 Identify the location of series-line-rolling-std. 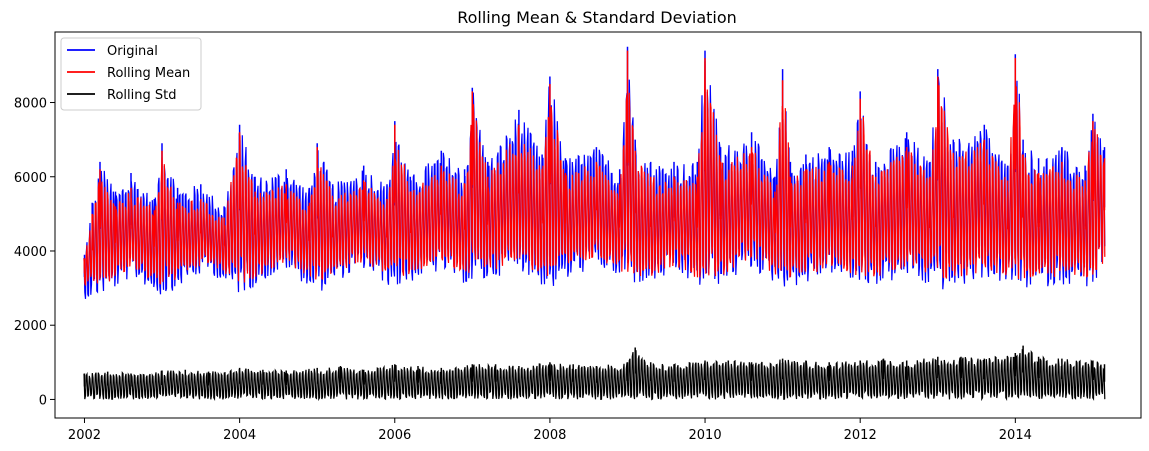
(594, 375).